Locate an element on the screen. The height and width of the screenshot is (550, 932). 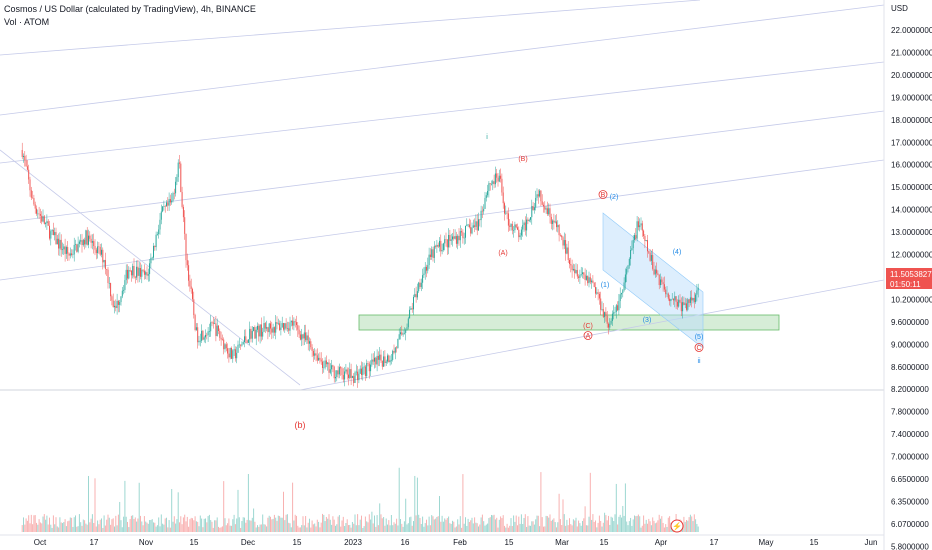
time-tick-label: 15 is located at coordinates (509, 542).